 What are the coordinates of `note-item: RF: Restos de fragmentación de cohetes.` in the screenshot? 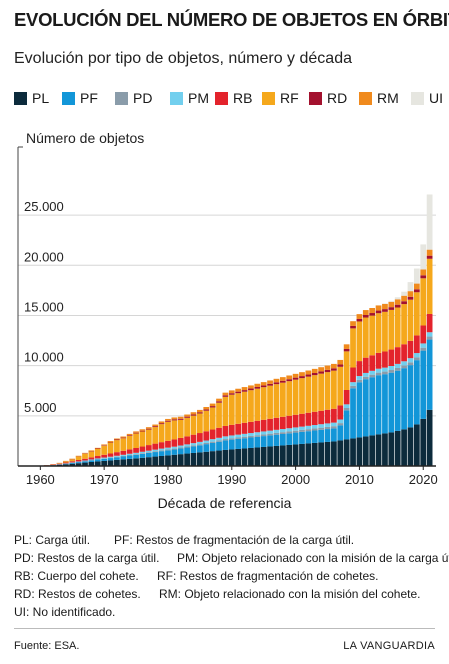 It's located at (268, 576).